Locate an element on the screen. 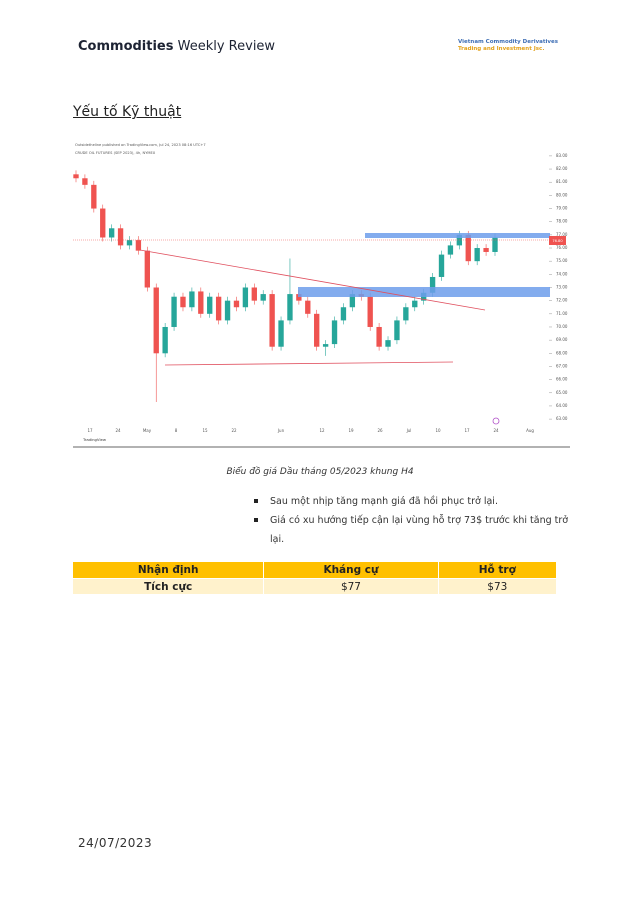  x-tick-label: 12 is located at coordinates (322, 430).